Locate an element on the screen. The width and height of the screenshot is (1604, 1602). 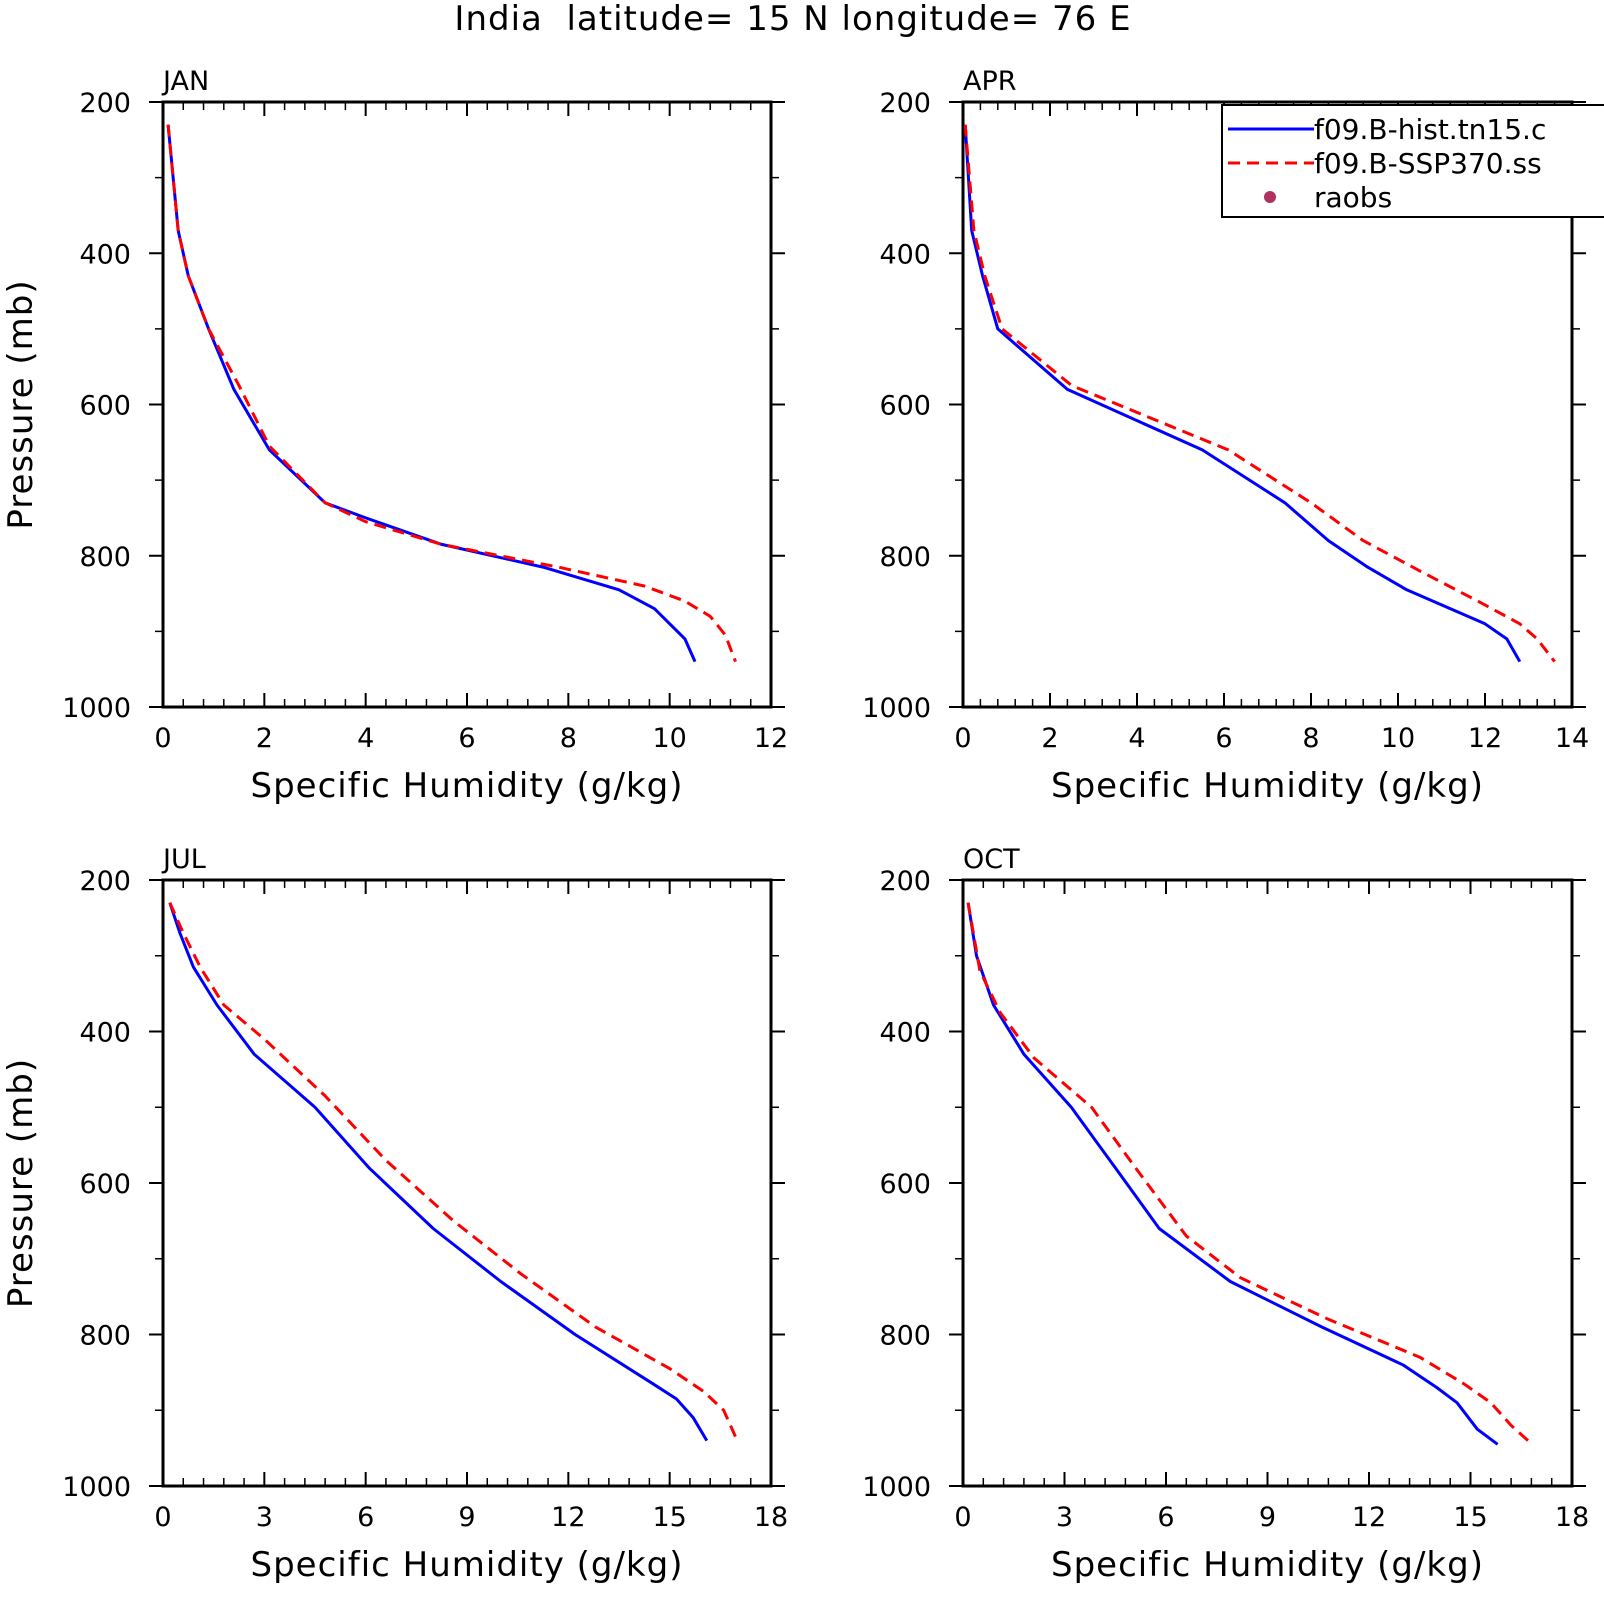
legend-entry: f09.B-hist.tn15.c is located at coordinates (1387, 129).